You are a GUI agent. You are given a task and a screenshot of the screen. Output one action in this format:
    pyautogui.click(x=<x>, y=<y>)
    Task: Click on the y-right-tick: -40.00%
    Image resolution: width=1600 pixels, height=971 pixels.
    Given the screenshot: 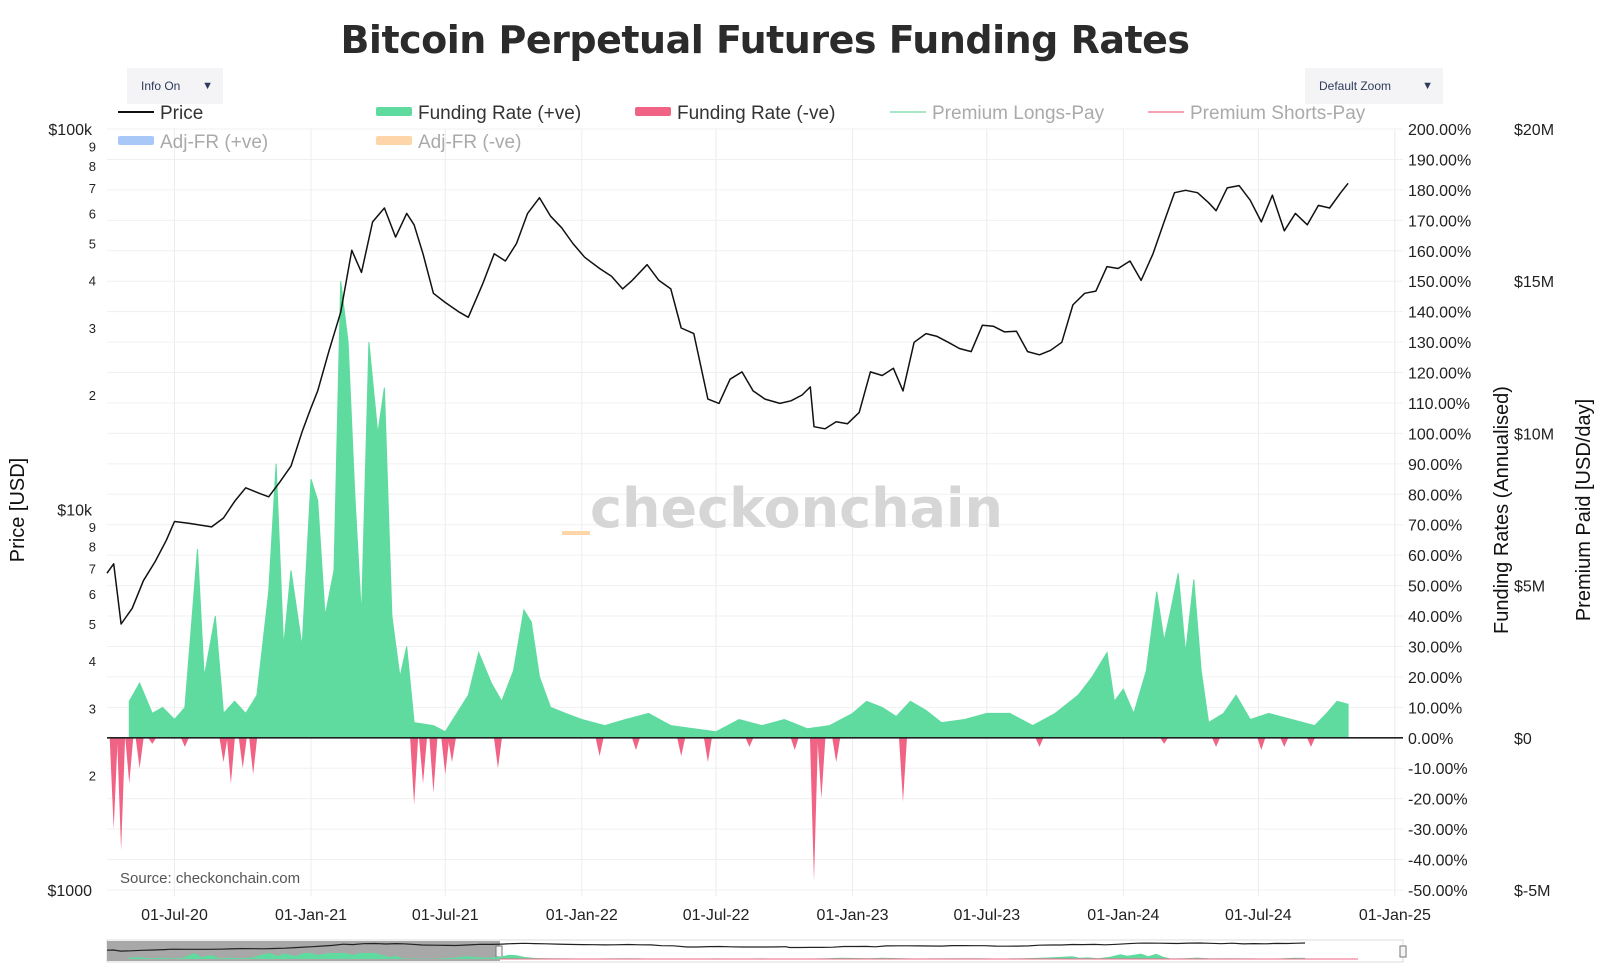 What is the action you would take?
    pyautogui.click(x=1438, y=861)
    